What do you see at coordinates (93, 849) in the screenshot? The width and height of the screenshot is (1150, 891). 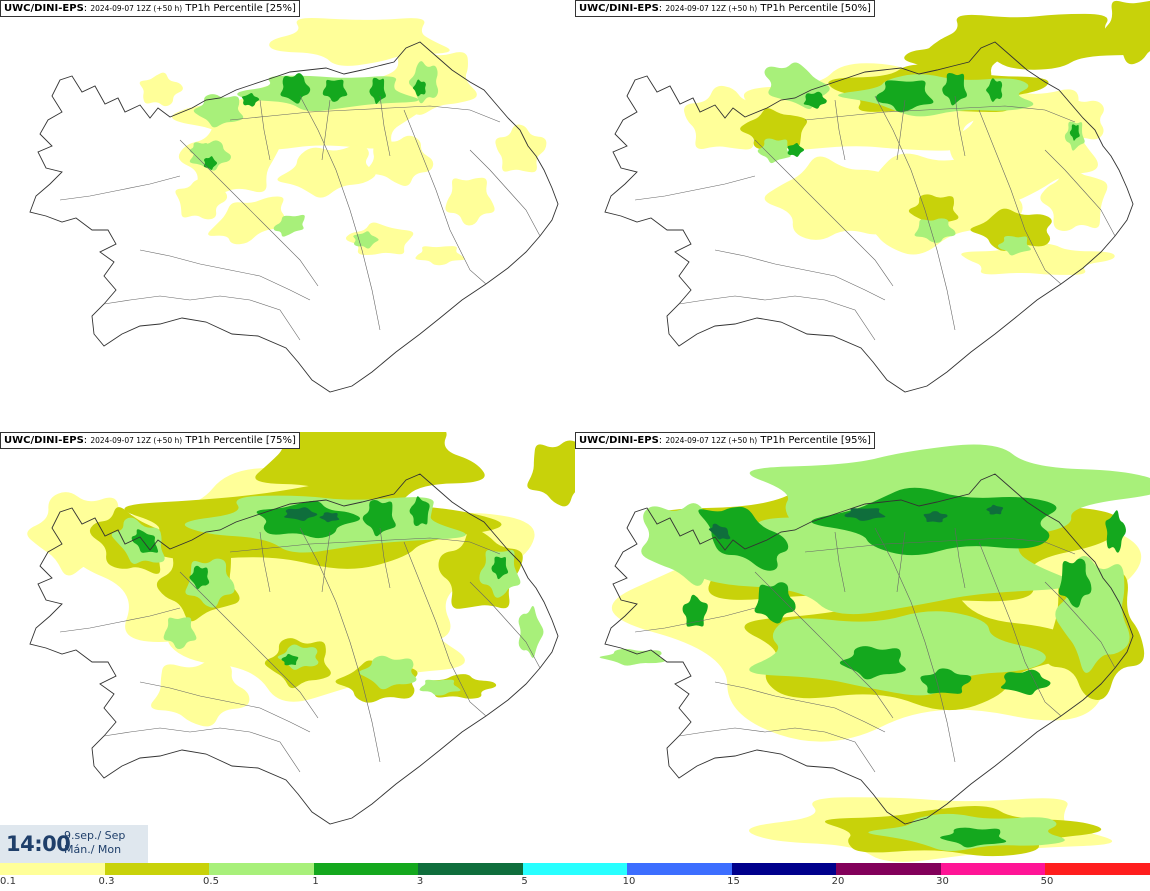 I see `valid-day-line: Mán./ Mon` at bounding box center [93, 849].